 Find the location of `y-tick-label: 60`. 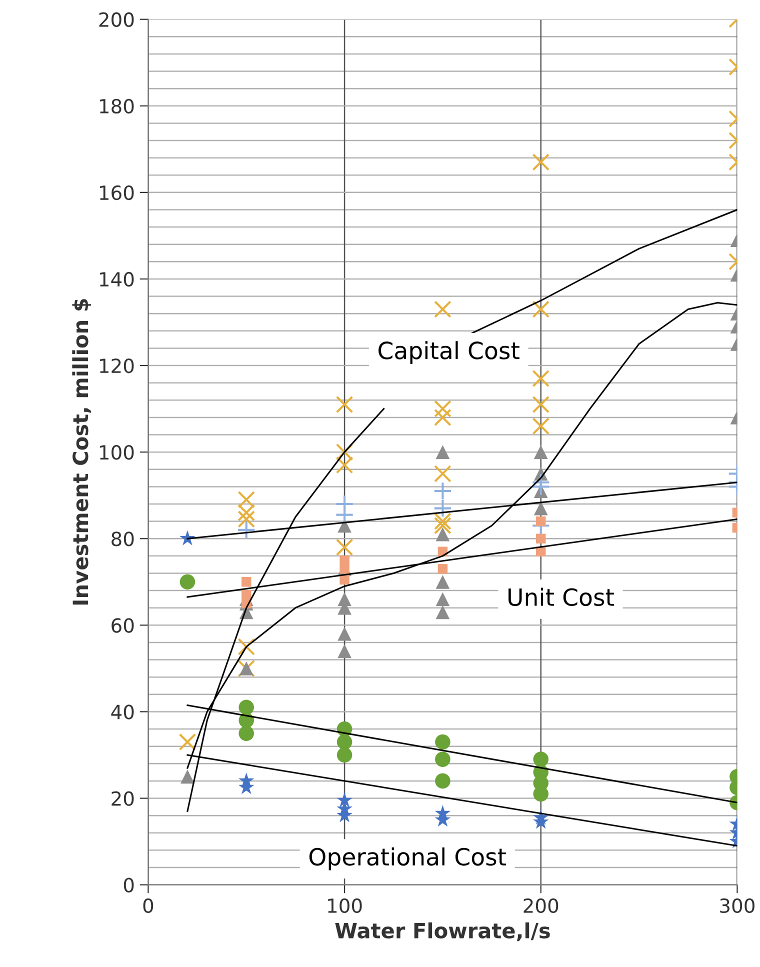

y-tick-label: 60 is located at coordinates (123, 625).